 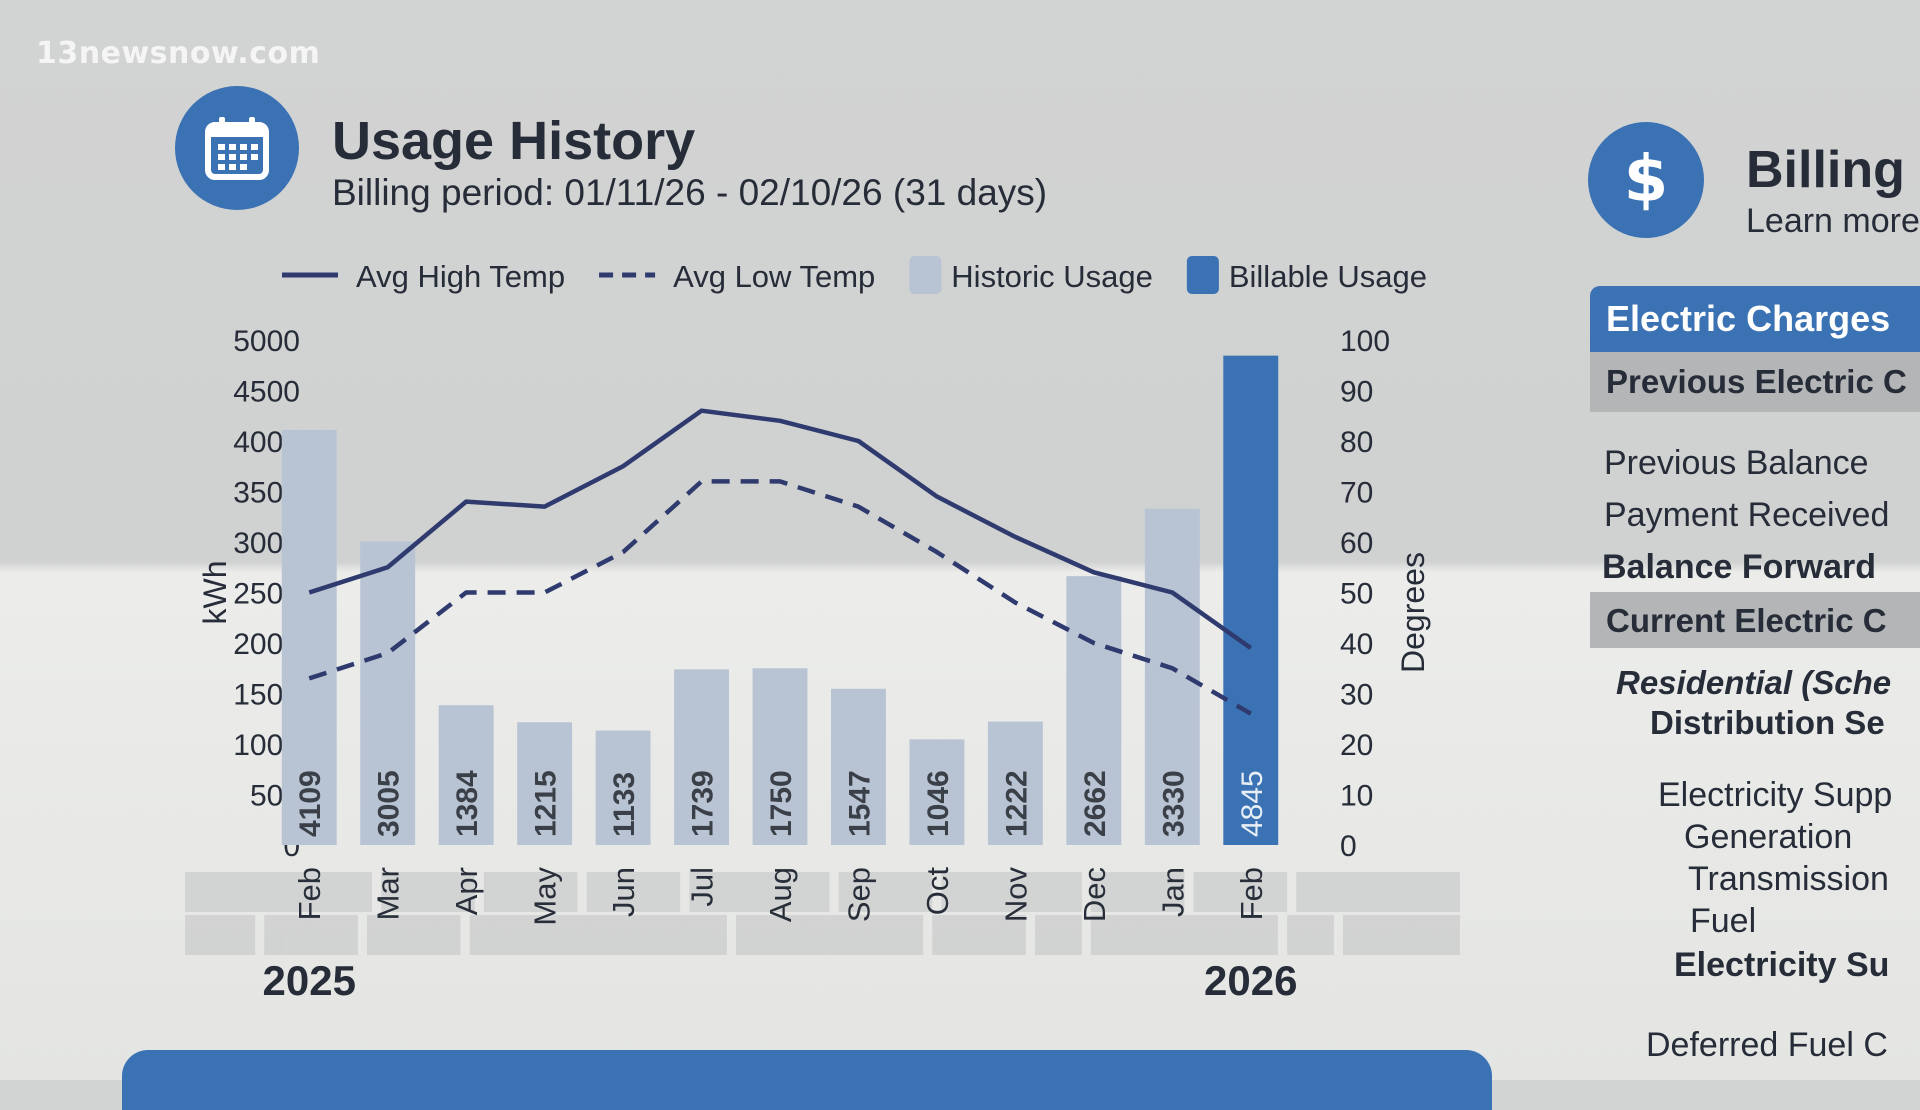 What do you see at coordinates (388, 893) in the screenshot?
I see `x-tick-label: Mar` at bounding box center [388, 893].